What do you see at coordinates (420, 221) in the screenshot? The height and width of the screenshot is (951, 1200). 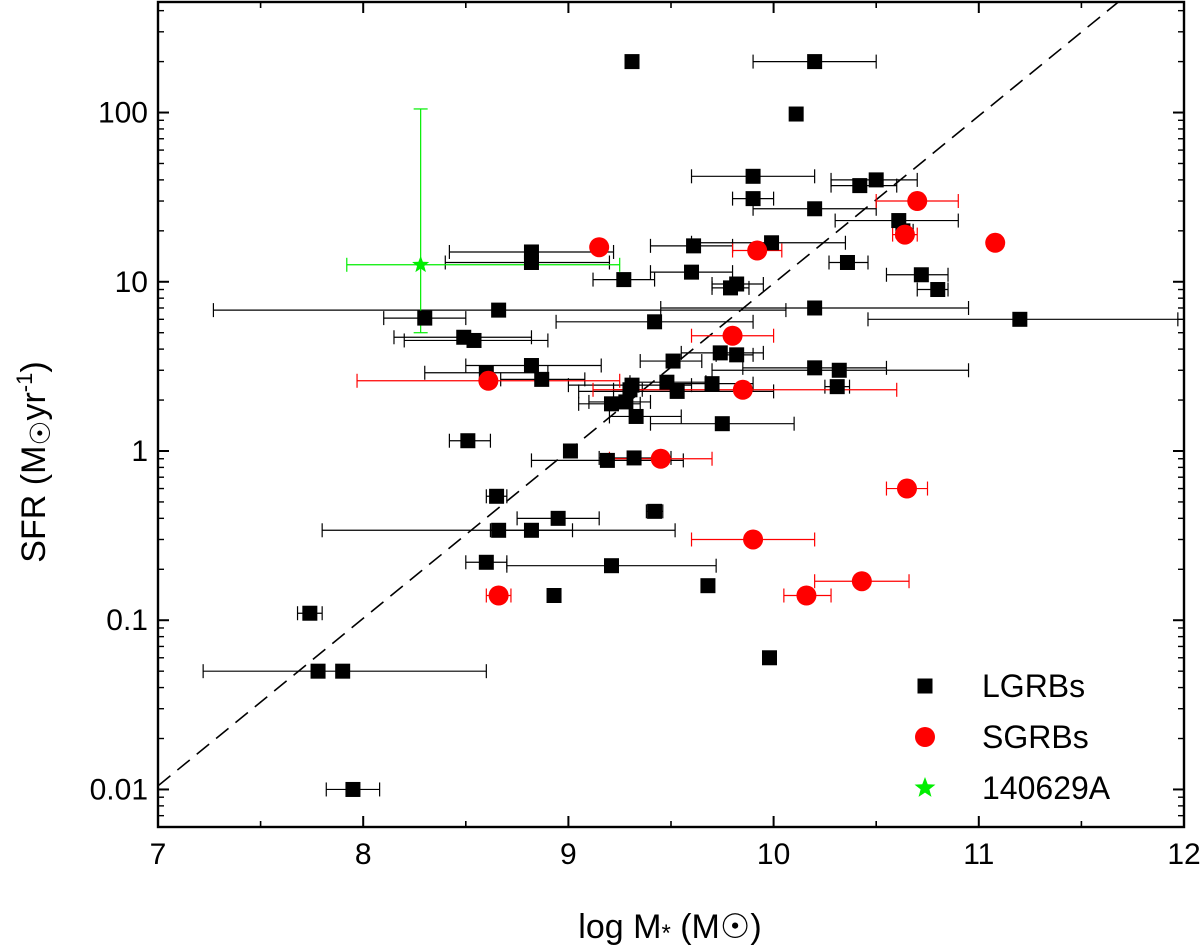 I see `y-error-bar` at bounding box center [420, 221].